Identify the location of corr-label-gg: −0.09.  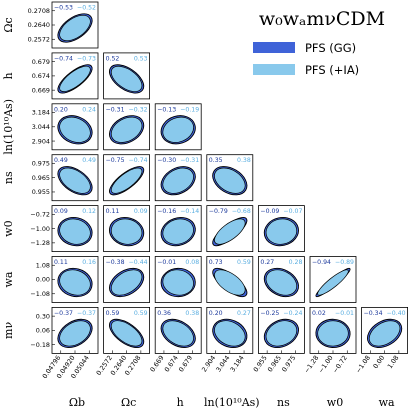
(269, 211).